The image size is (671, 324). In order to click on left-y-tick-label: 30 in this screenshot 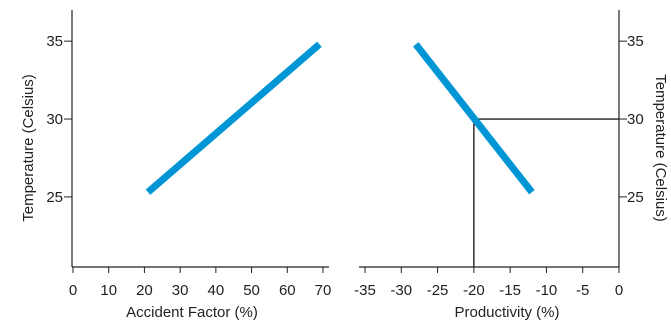, I will do `click(54, 119)`.